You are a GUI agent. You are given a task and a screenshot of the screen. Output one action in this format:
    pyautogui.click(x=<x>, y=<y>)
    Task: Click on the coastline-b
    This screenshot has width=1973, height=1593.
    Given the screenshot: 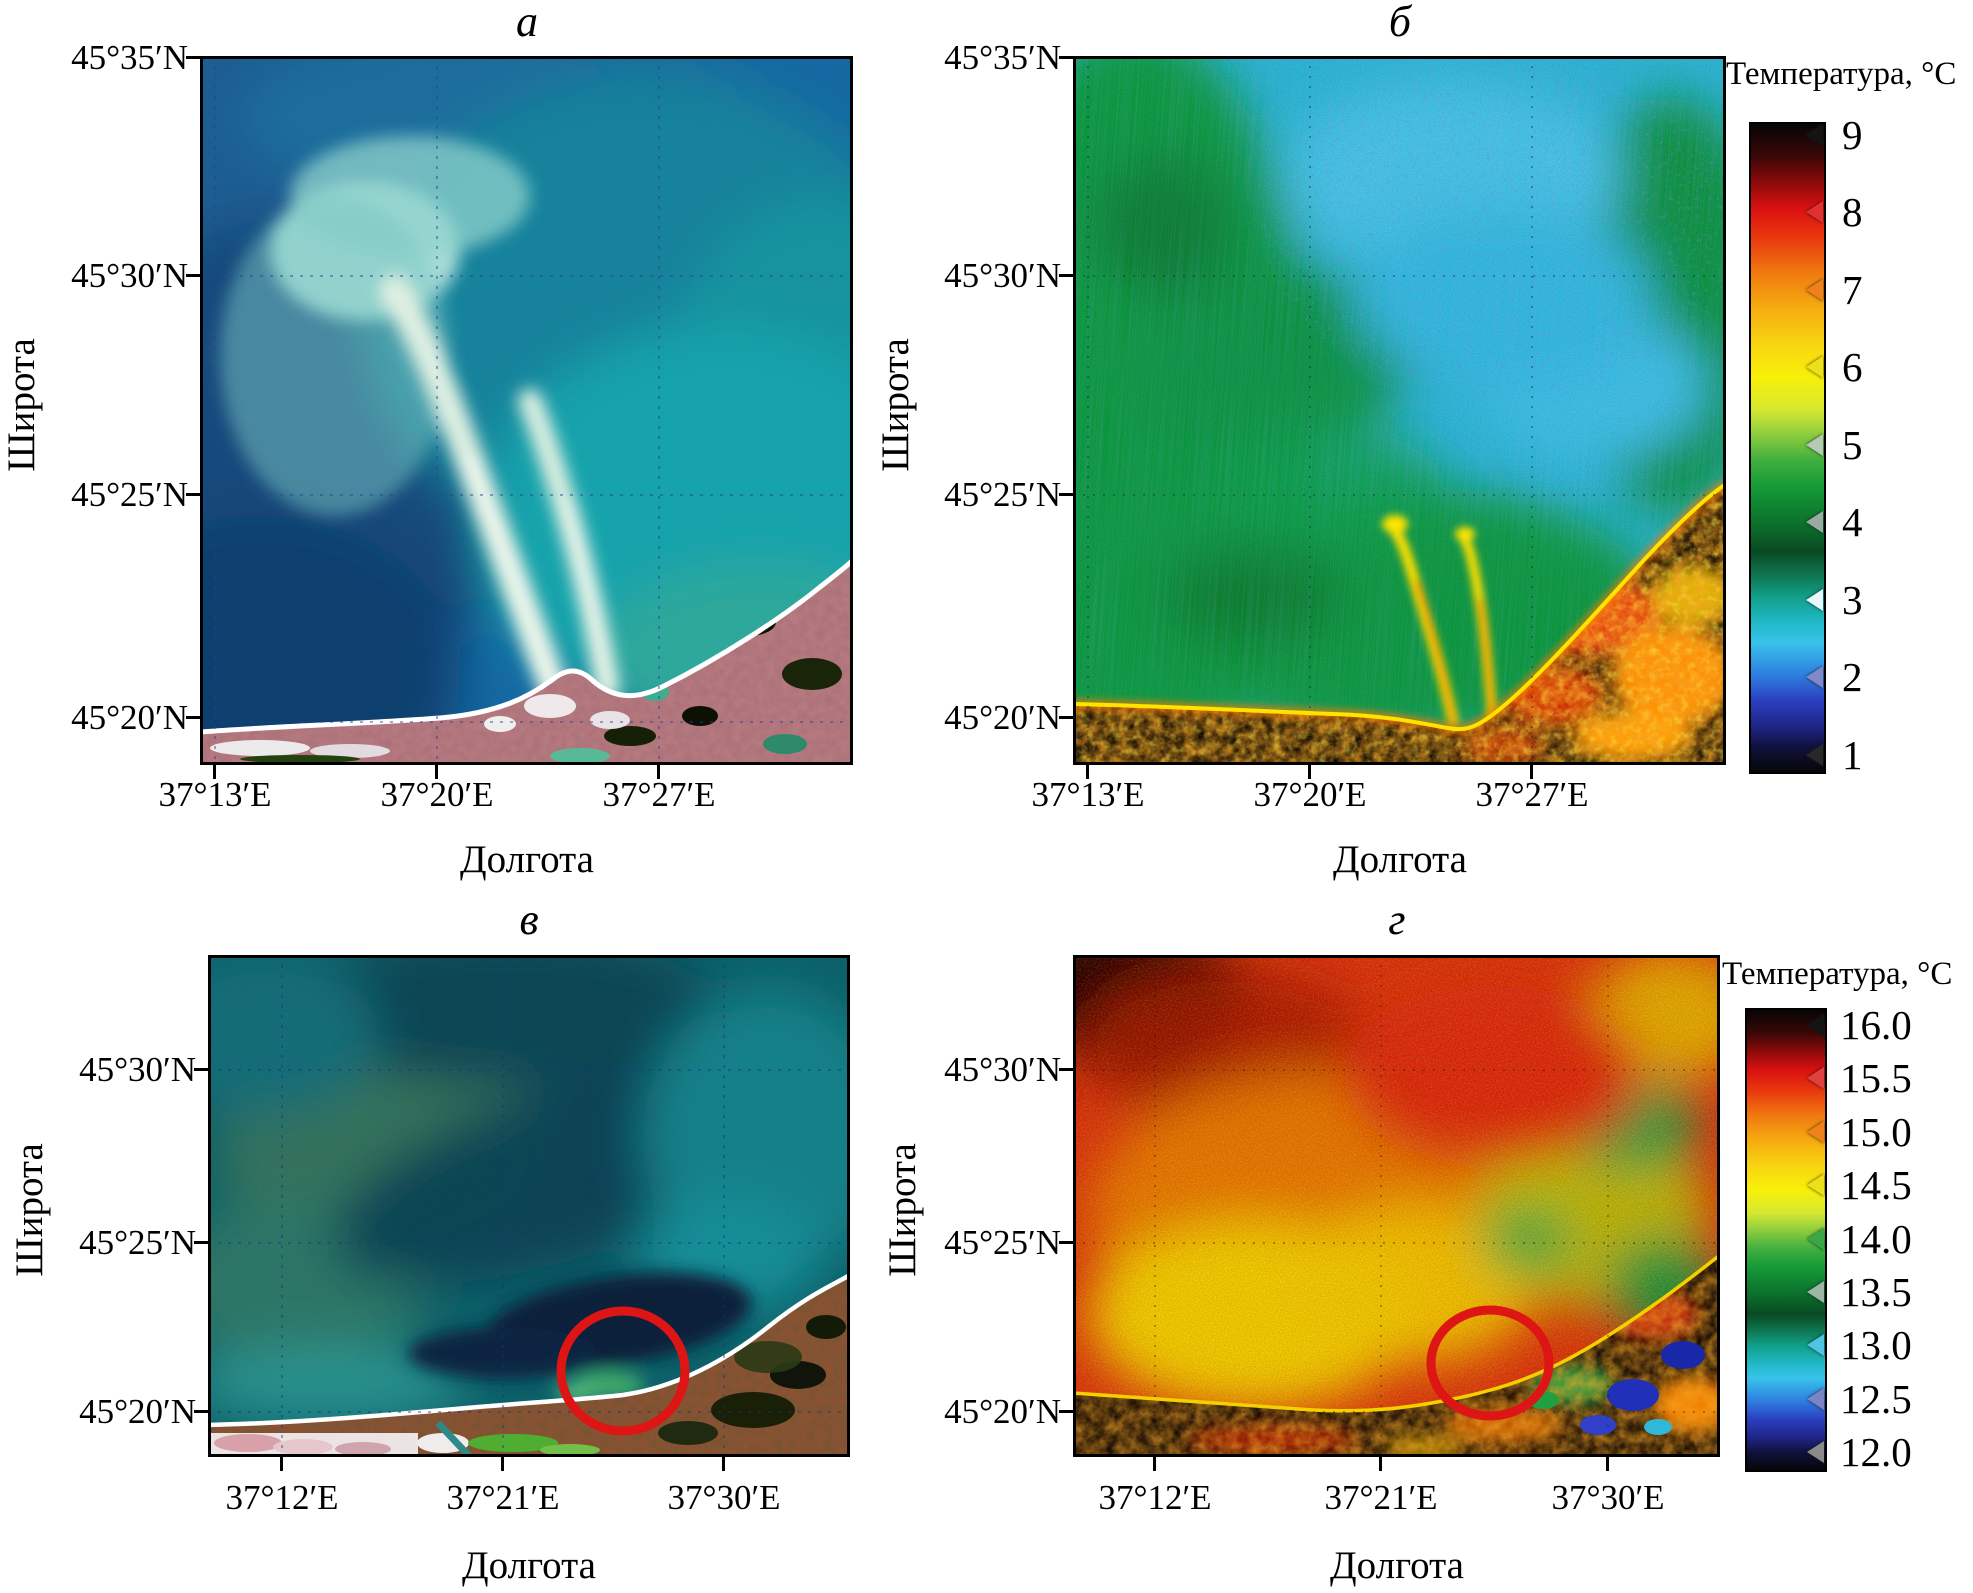 What is the action you would take?
    pyautogui.click(x=1399, y=607)
    